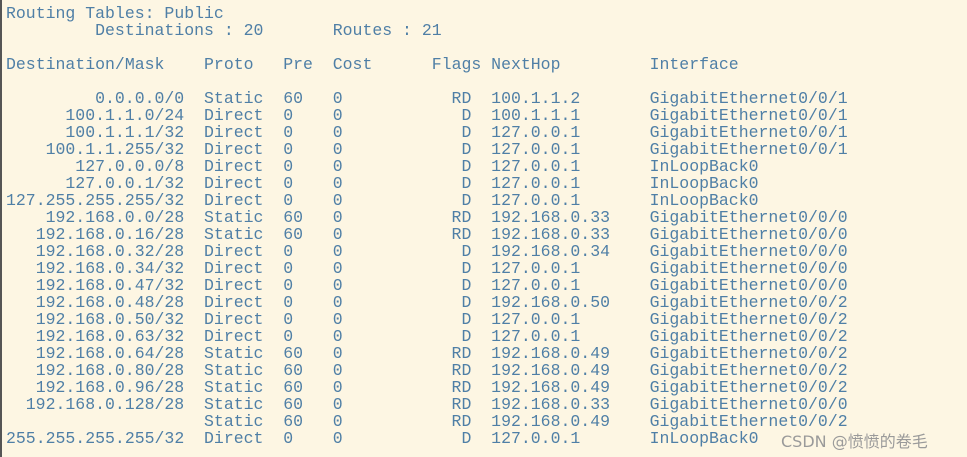  What do you see at coordinates (536, 98) in the screenshot?
I see `cell-nexthop: 100.1.1.2` at bounding box center [536, 98].